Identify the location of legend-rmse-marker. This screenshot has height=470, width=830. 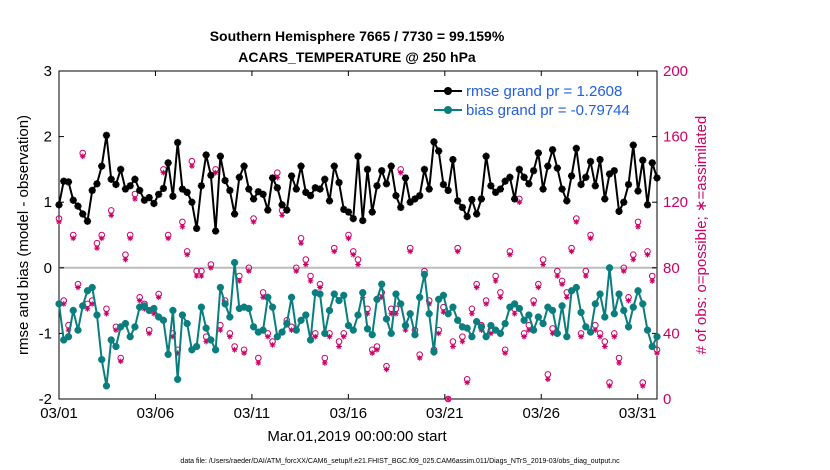
(448, 91).